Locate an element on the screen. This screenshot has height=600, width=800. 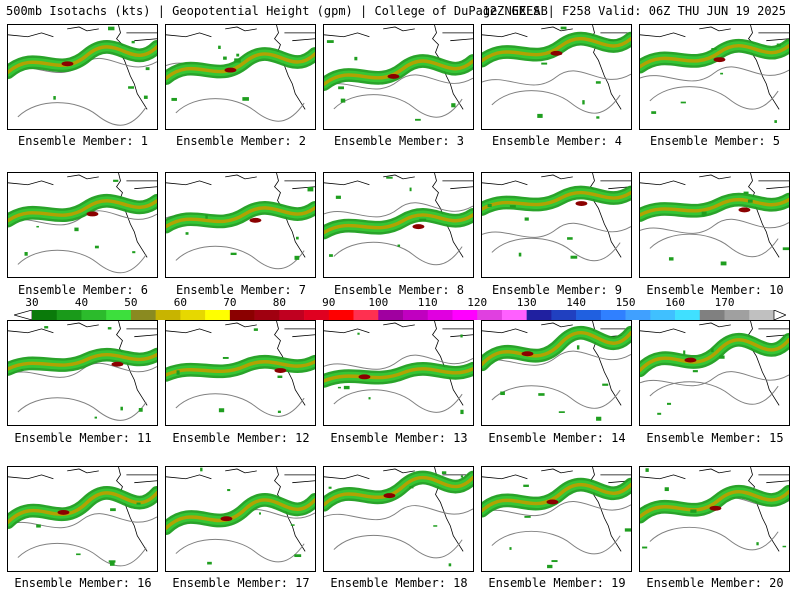
member-caption: Ensemble Member: 9 is located at coordinates (557, 290).